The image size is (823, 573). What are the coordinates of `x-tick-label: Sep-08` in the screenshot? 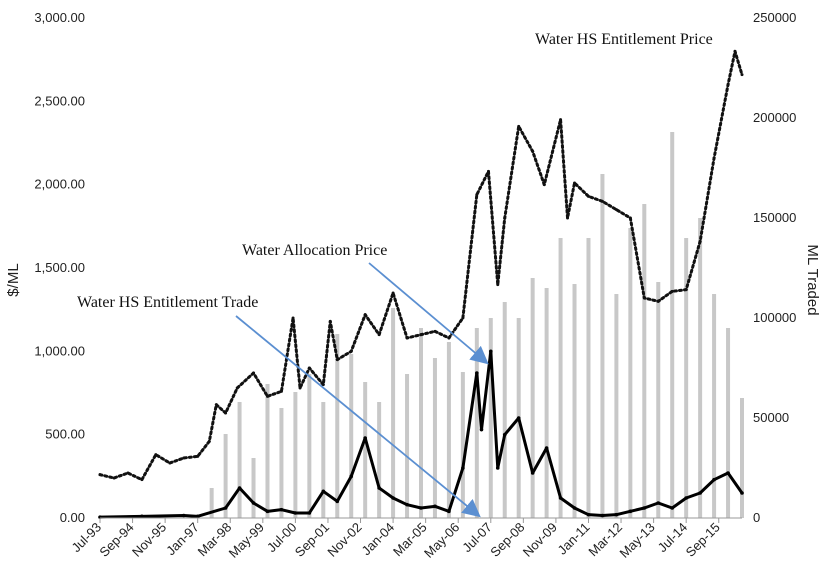 It's located at (507, 540).